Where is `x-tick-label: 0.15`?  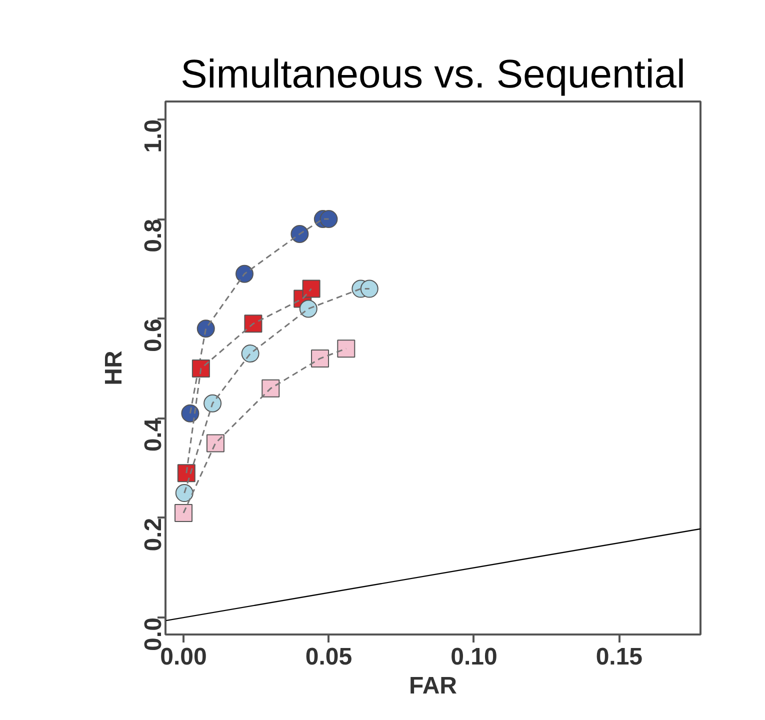 x-tick-label: 0.15 is located at coordinates (619, 657).